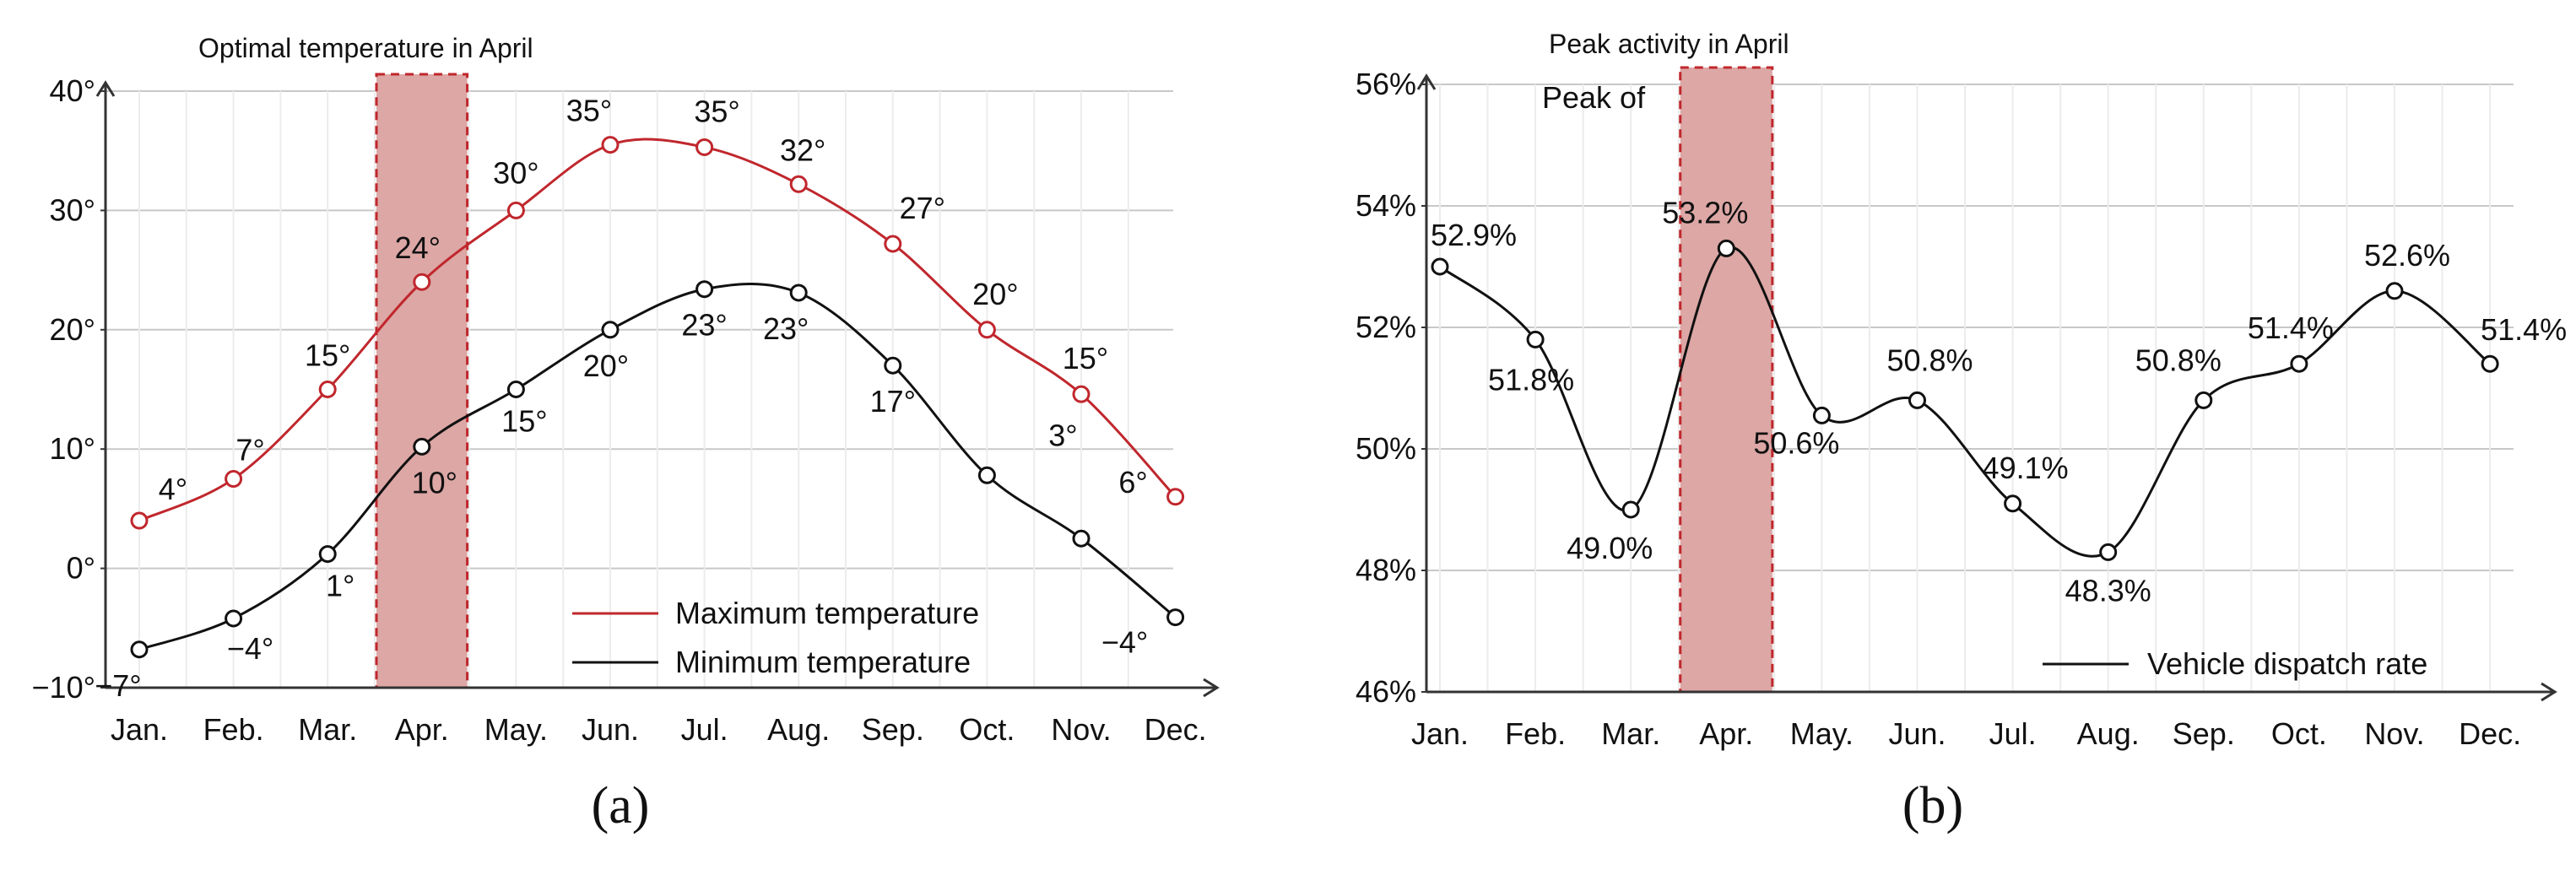  Describe the element at coordinates (422, 729) in the screenshot. I see `x-tick-label: Apr.` at that location.